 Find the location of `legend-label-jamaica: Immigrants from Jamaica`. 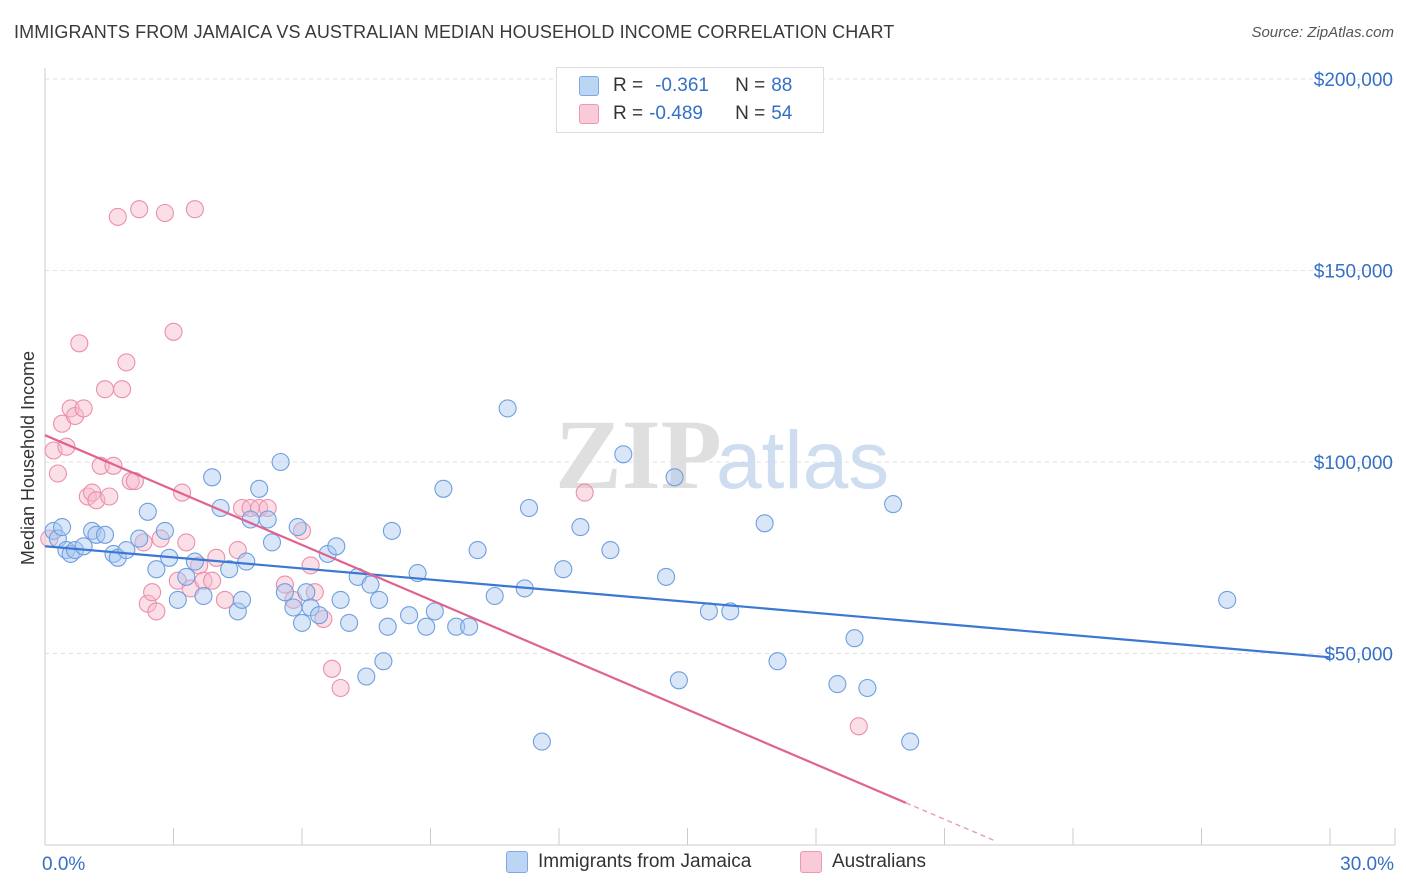

legend-label-jamaica: Immigrants from Jamaica is located at coordinates (645, 861).